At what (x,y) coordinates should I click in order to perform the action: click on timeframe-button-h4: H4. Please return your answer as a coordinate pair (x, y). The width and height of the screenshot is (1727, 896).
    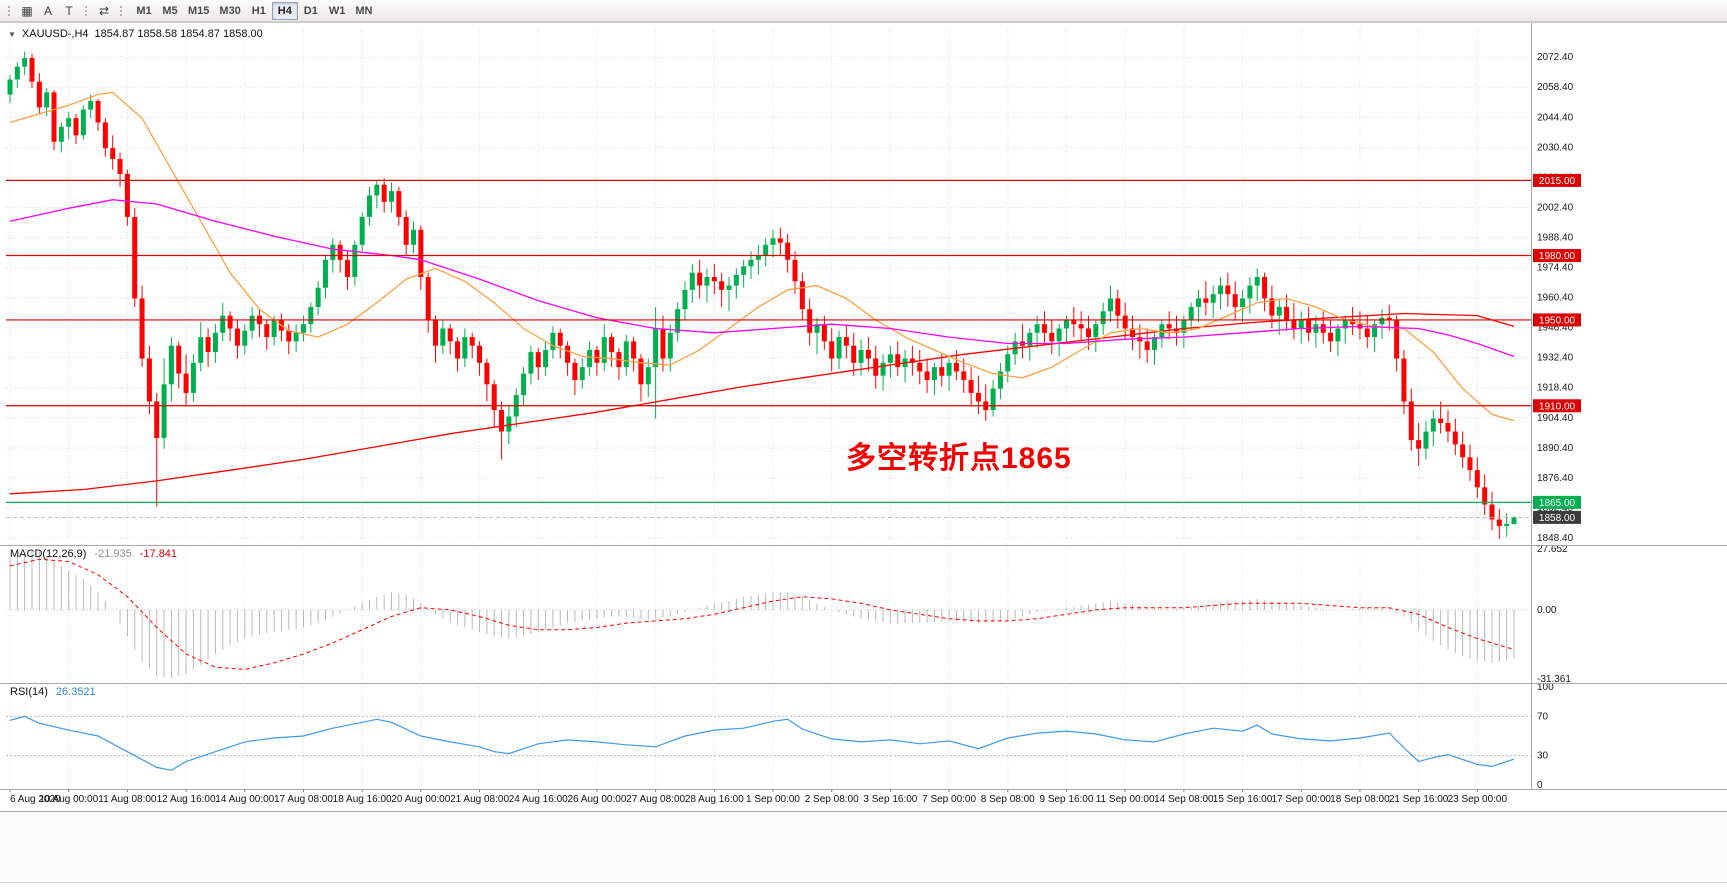
    Looking at the image, I should click on (284, 10).